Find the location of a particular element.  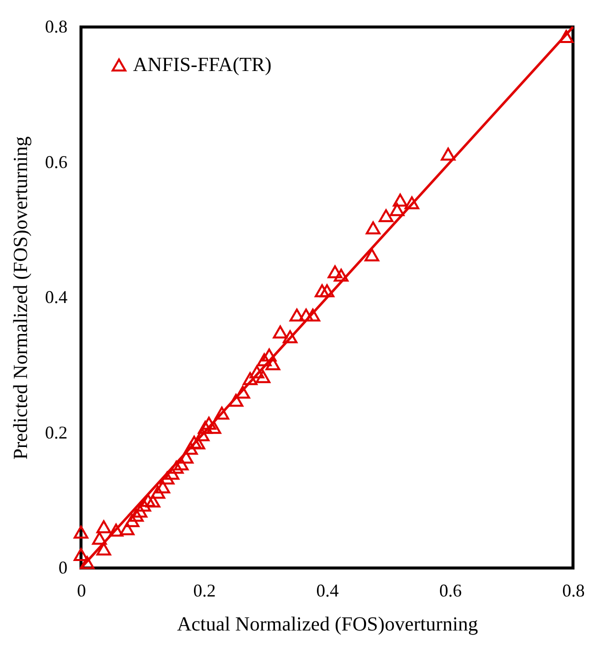

x-tick-label: 0.6 is located at coordinates (450, 590).